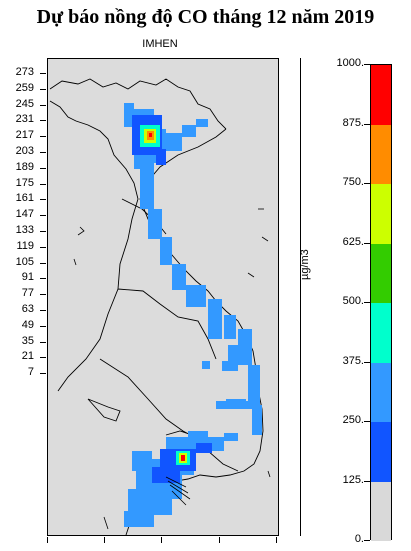  Describe the element at coordinates (24, 166) in the screenshot. I see `y-tick-label: 189` at that location.